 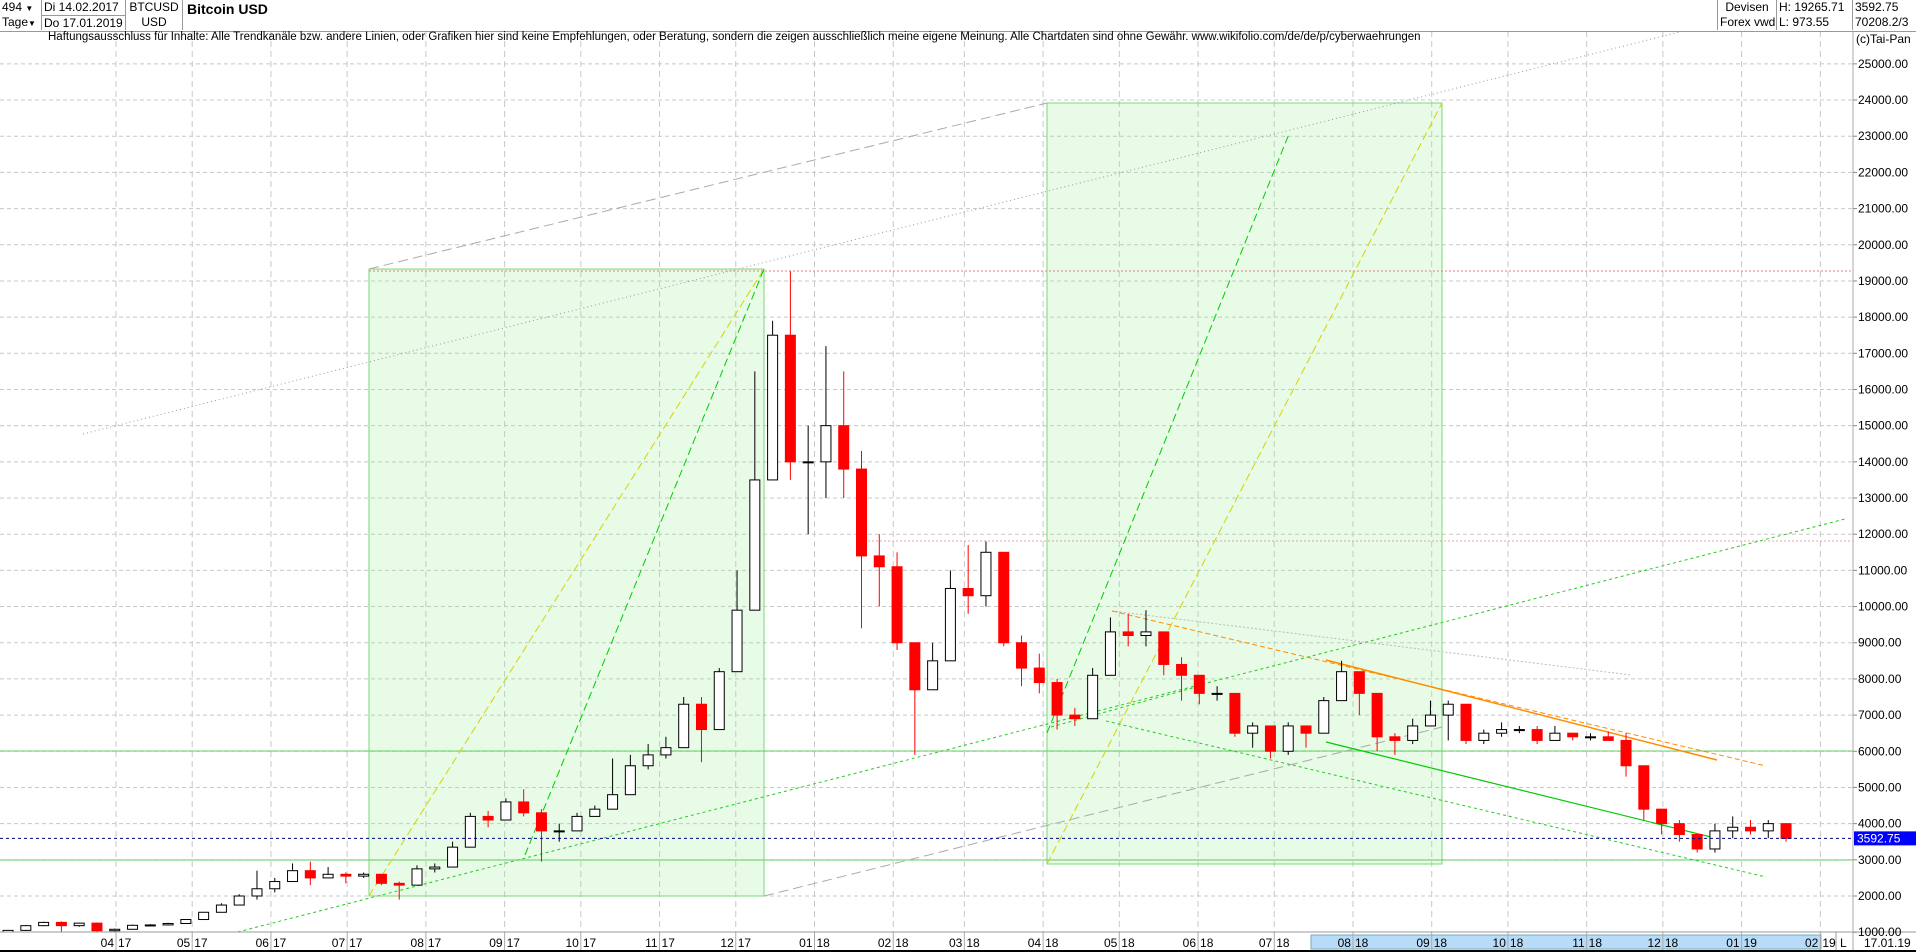 What do you see at coordinates (1883, 462) in the screenshot?
I see `y-tick-label: 14000.00` at bounding box center [1883, 462].